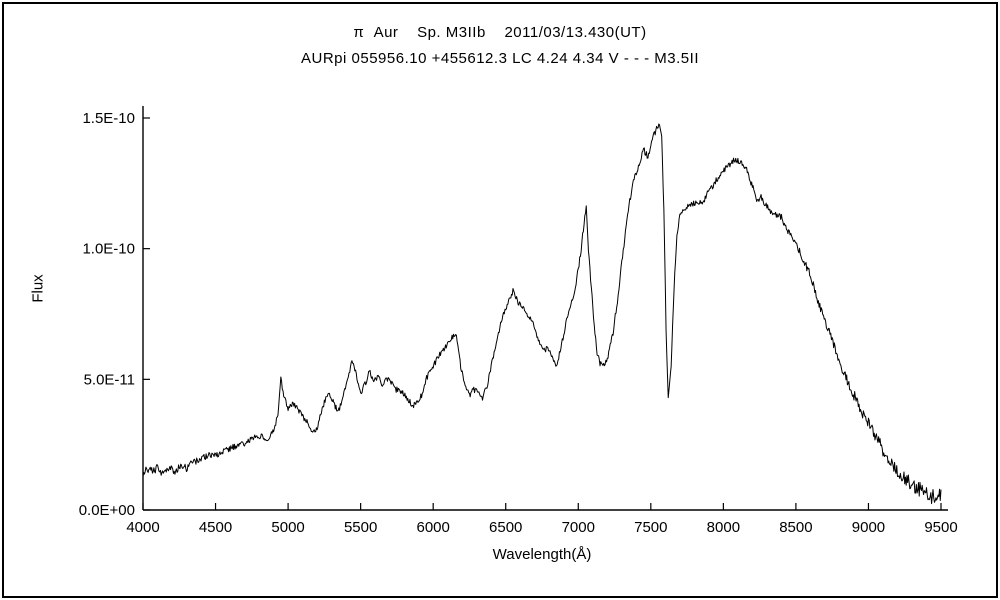 The height and width of the screenshot is (600, 1000). What do you see at coordinates (287, 527) in the screenshot?
I see `x-tick-label: 5000` at bounding box center [287, 527].